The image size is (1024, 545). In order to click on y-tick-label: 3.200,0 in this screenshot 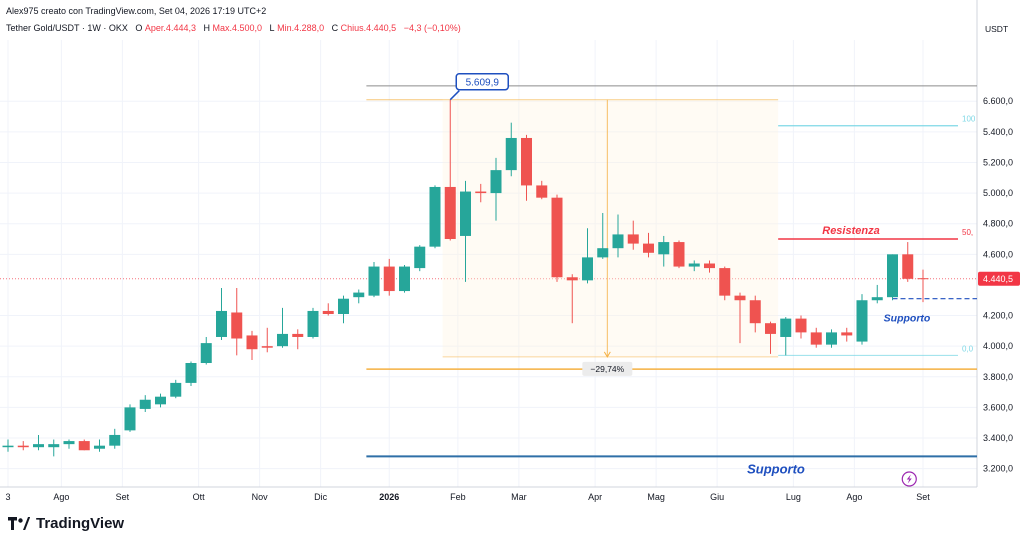, I will do `click(998, 469)`.